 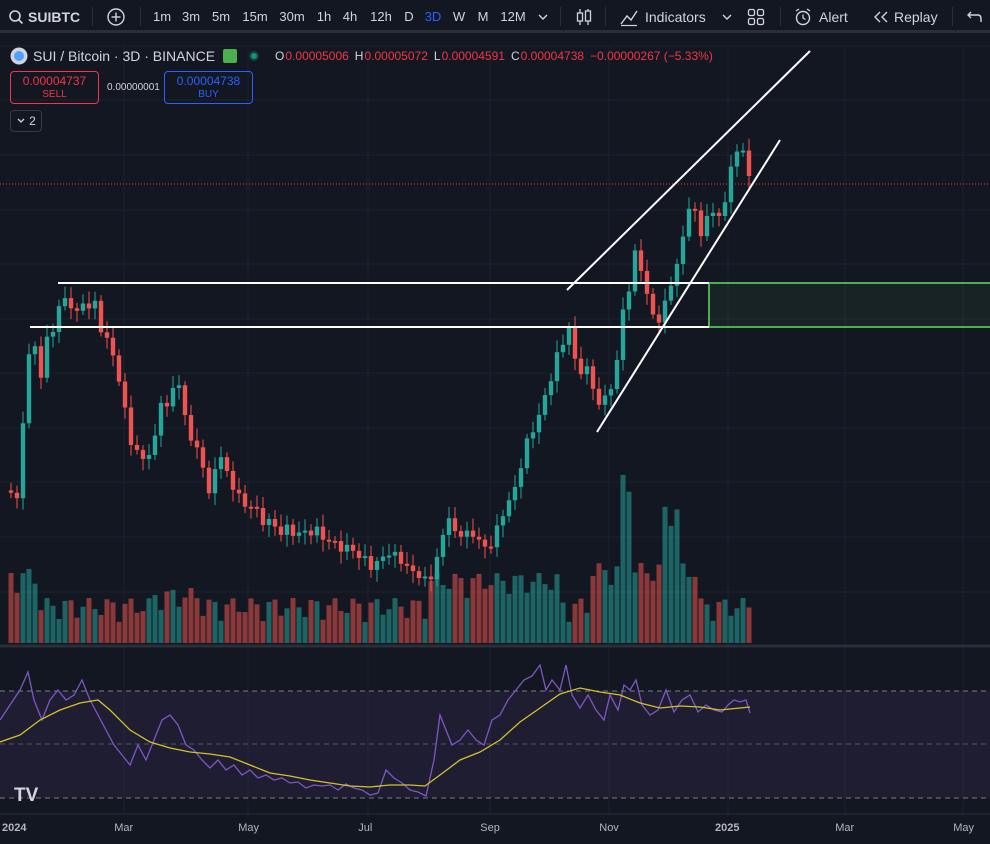 I want to click on interval-3d: 3D, so click(x=433, y=16).